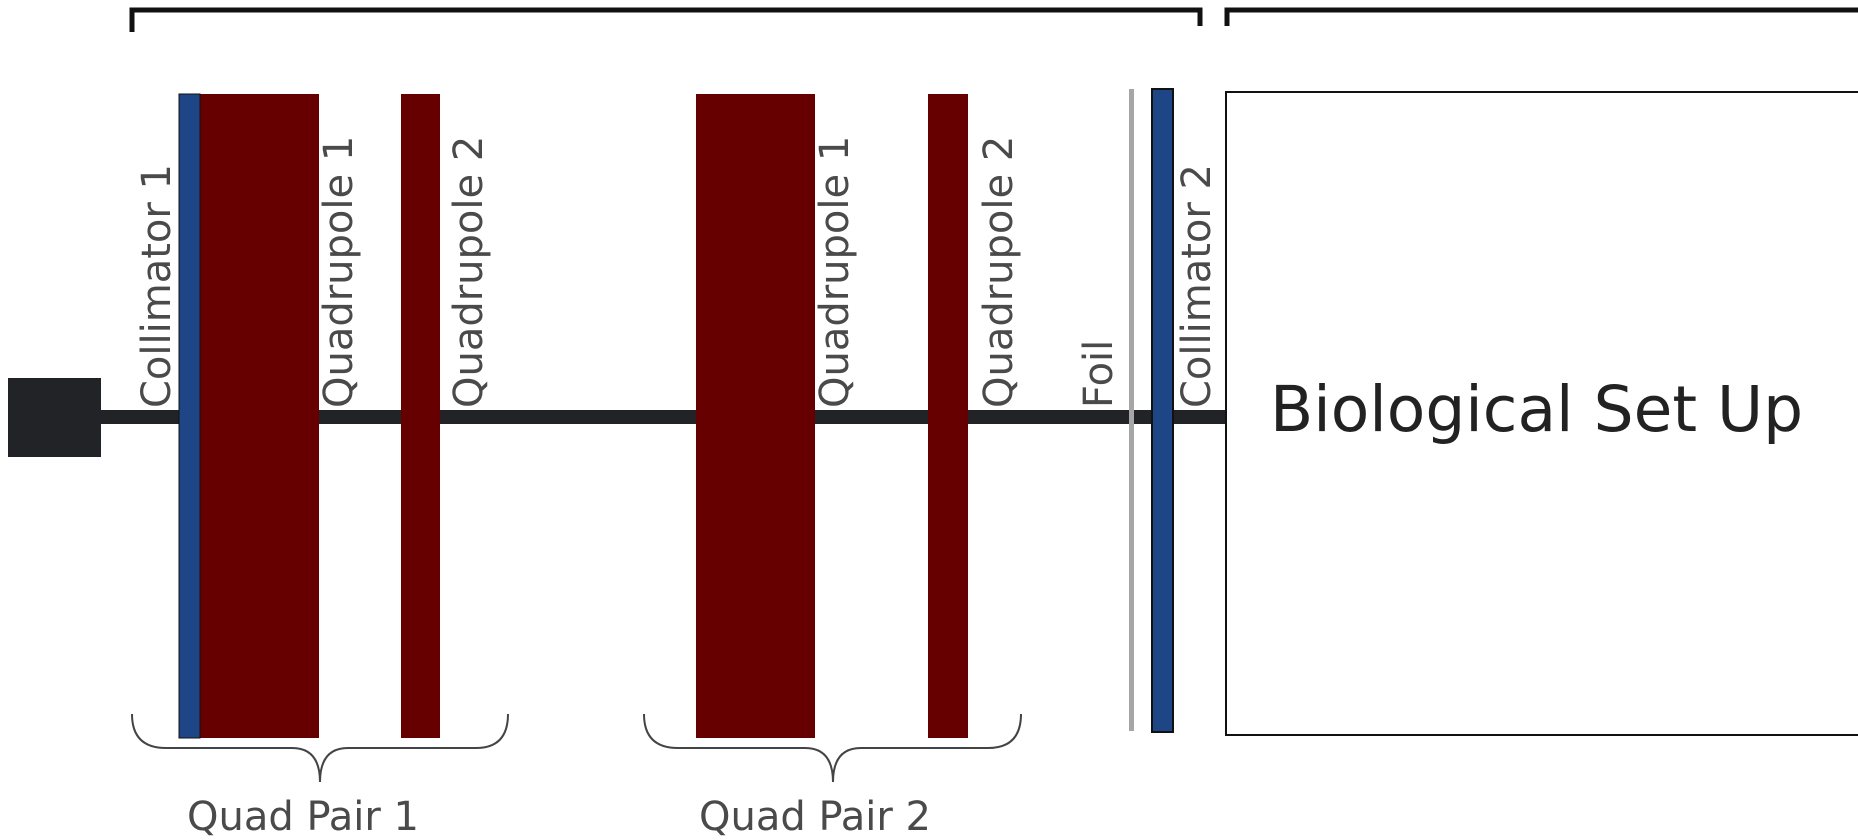 This screenshot has height=840, width=1858. What do you see at coordinates (303, 817) in the screenshot?
I see `quad-pair-1-label: Quad Pair 1` at bounding box center [303, 817].